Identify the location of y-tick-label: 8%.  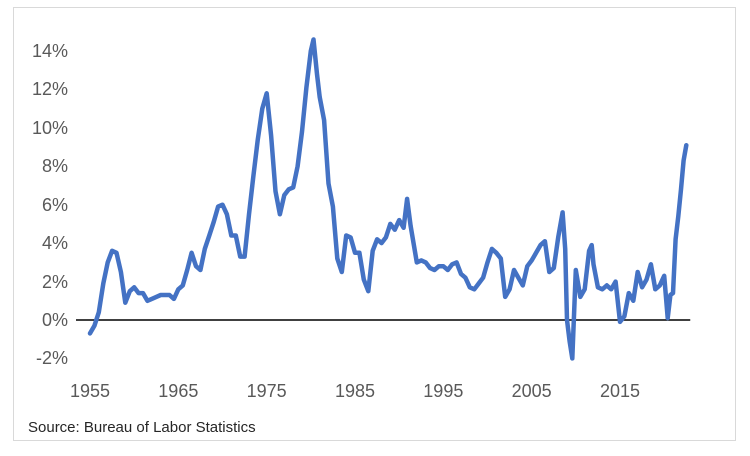
(54, 166).